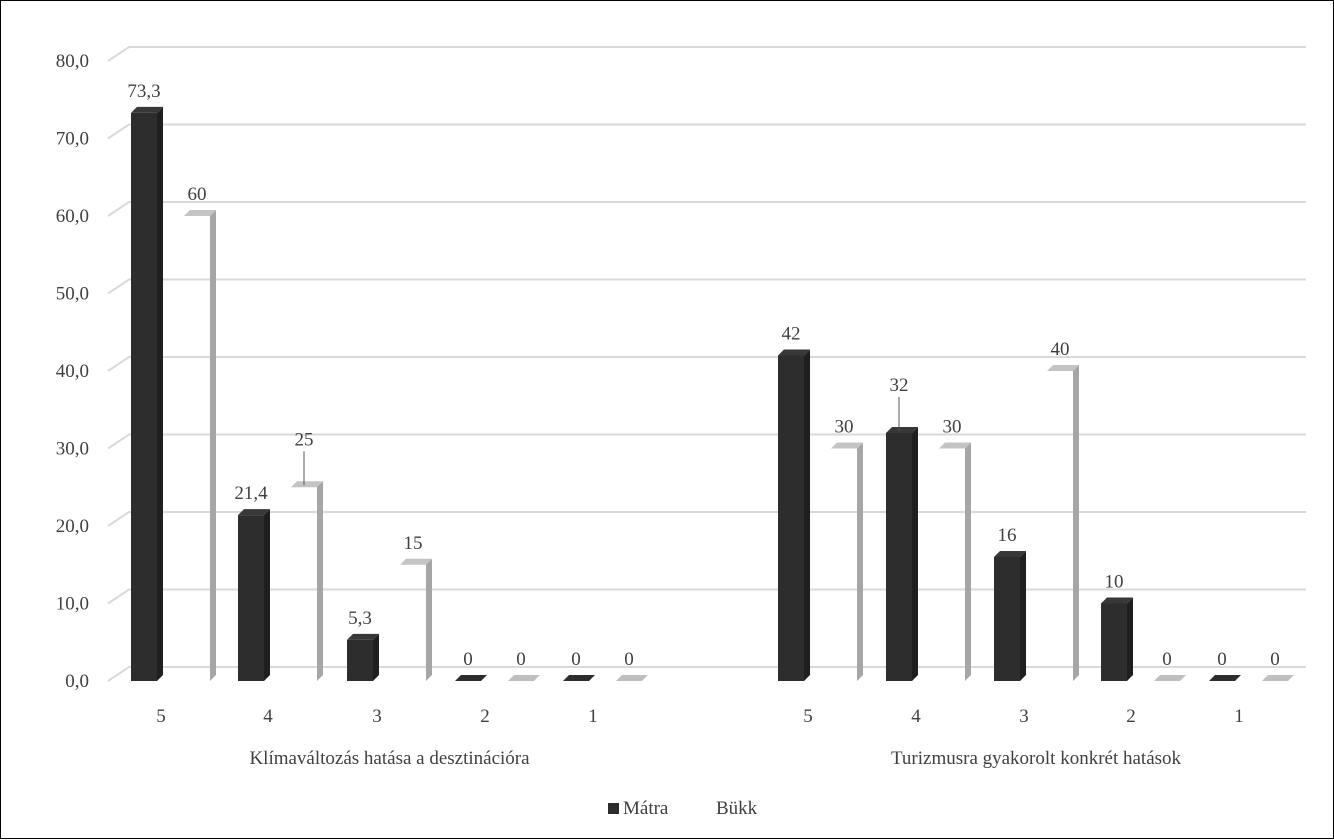 The image size is (1334, 840). Describe the element at coordinates (389, 758) in the screenshot. I see `x-group-label: Klímaváltozás hatása a desztinációra` at that location.